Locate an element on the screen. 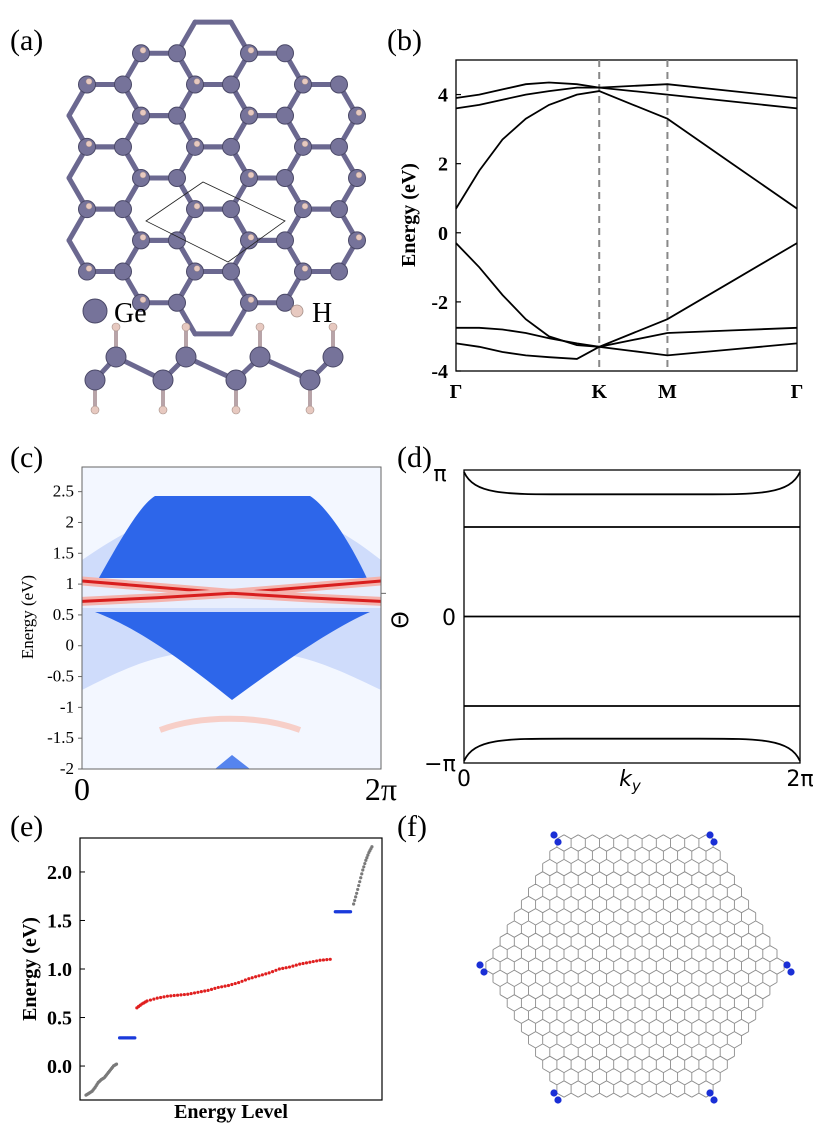 The image size is (831, 1138). e-ytick-label: 1.5 is located at coordinates (59, 921).